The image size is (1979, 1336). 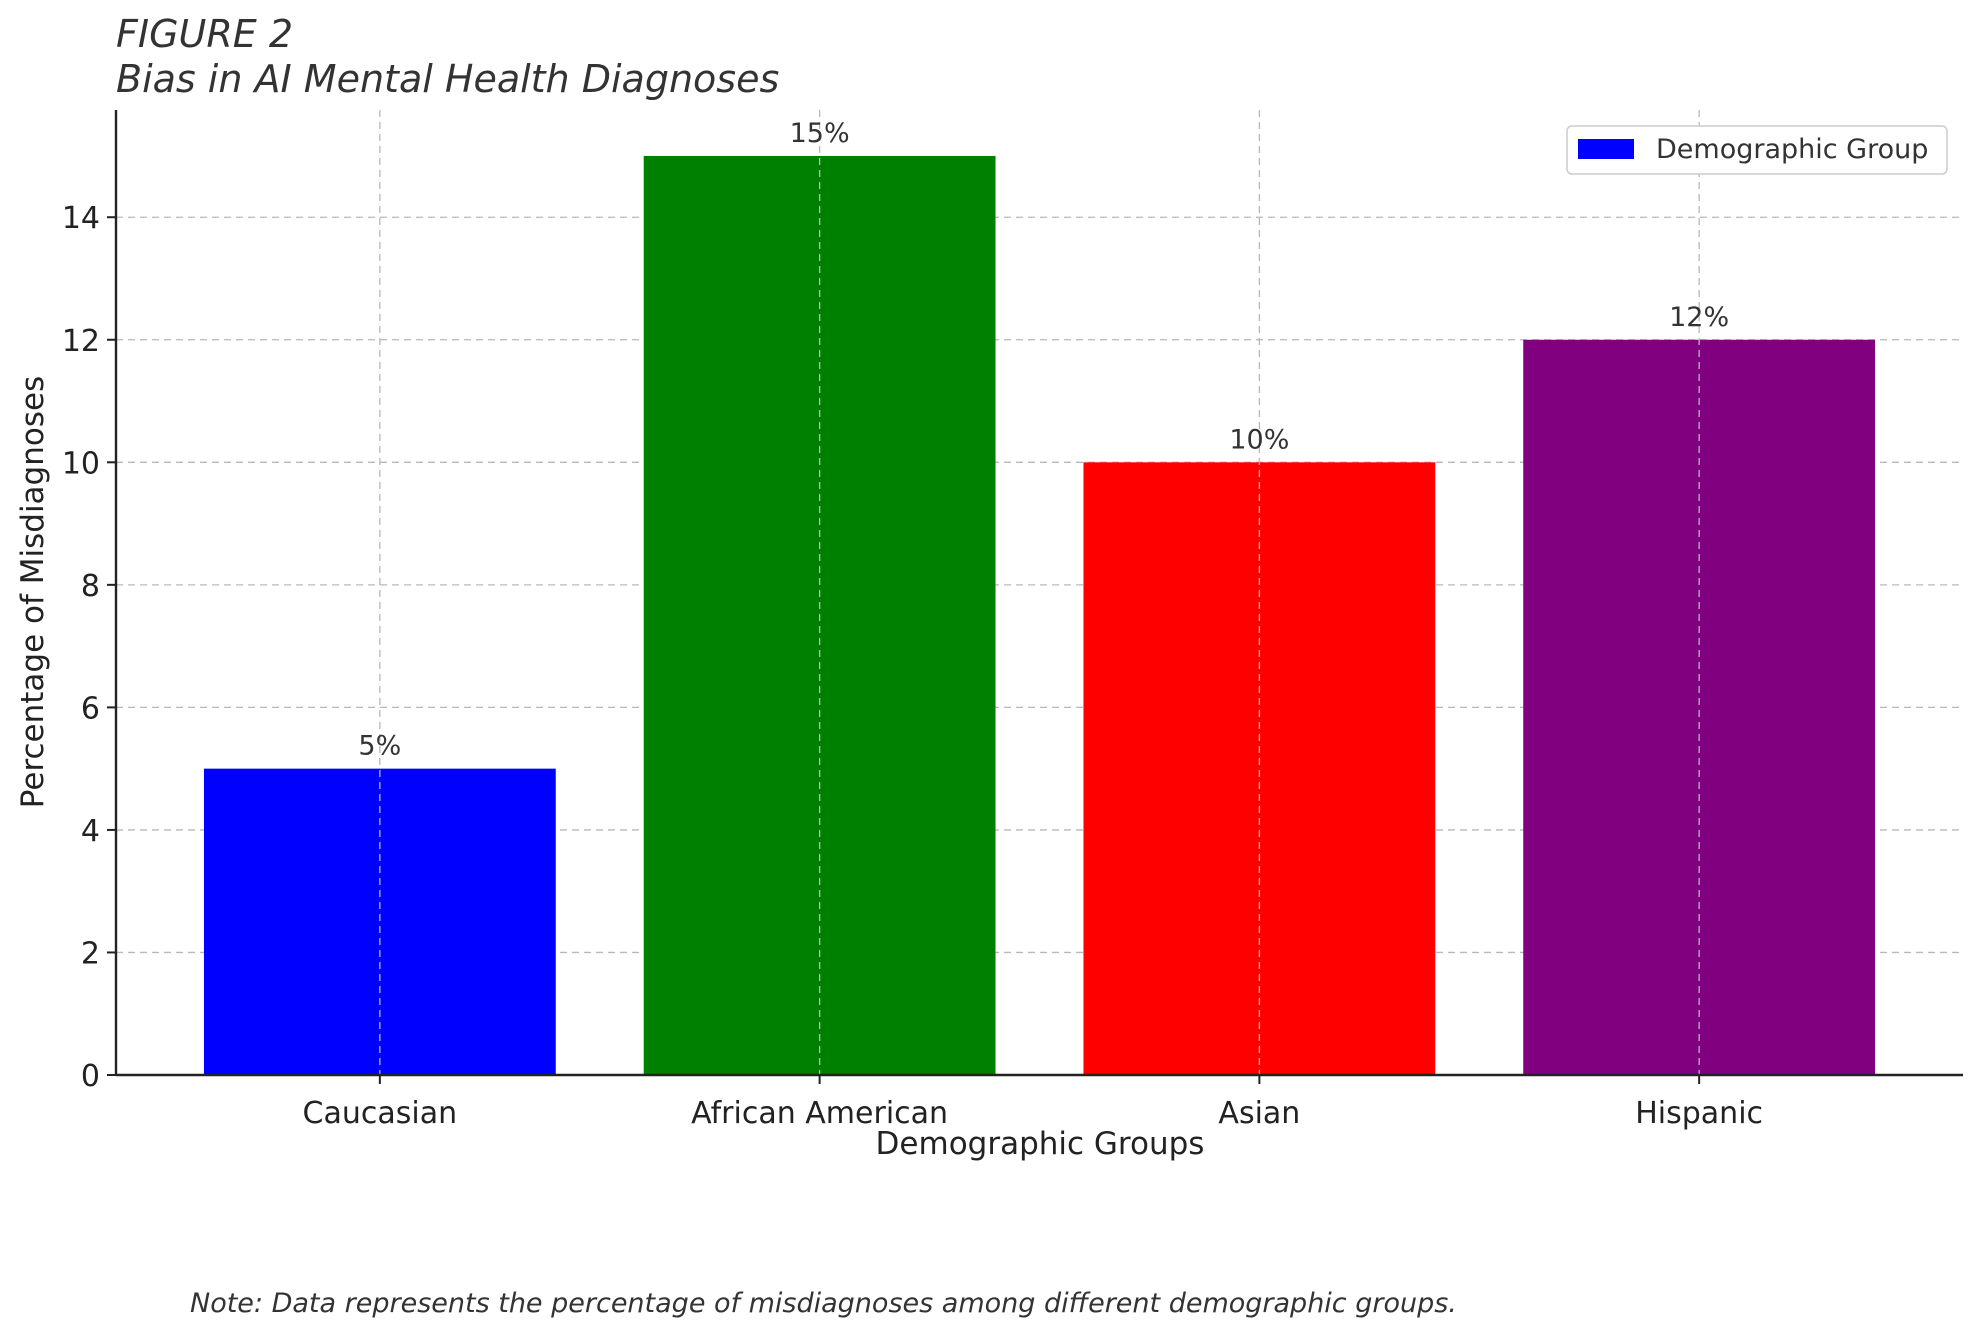 What do you see at coordinates (380, 1113) in the screenshot?
I see `x-tick-label: Caucasian` at bounding box center [380, 1113].